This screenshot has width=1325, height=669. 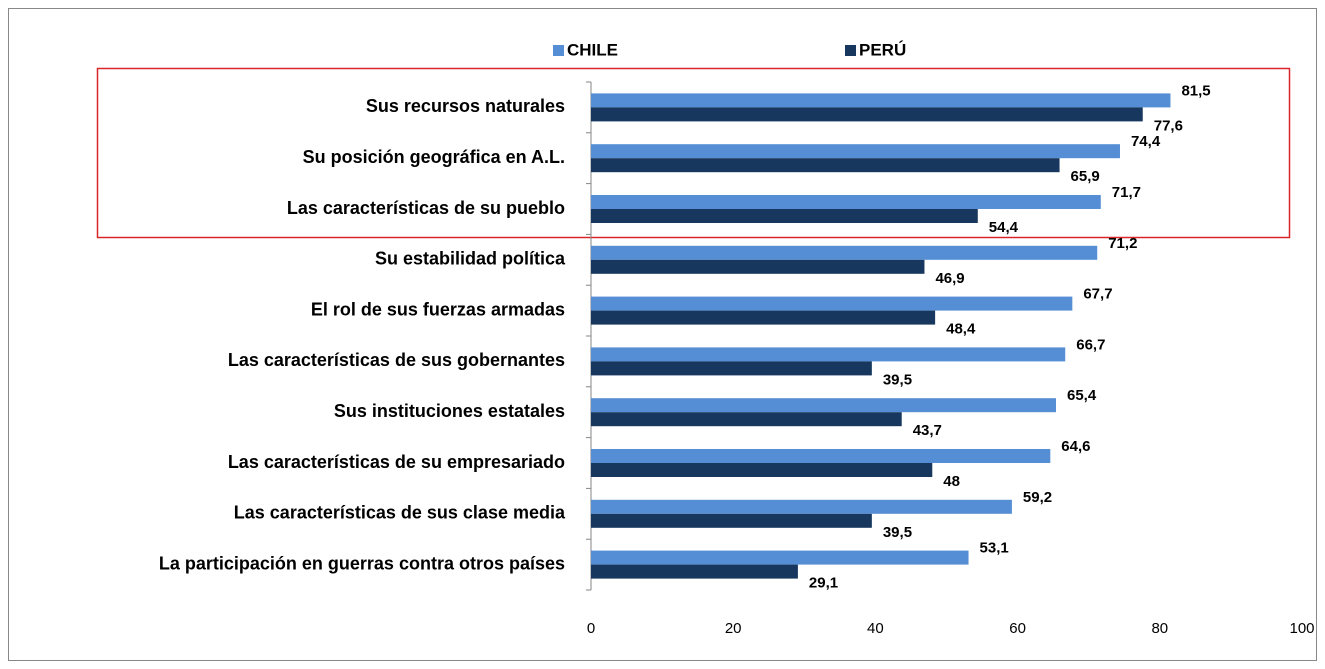 I want to click on data-label: 74,4, so click(x=1146, y=141).